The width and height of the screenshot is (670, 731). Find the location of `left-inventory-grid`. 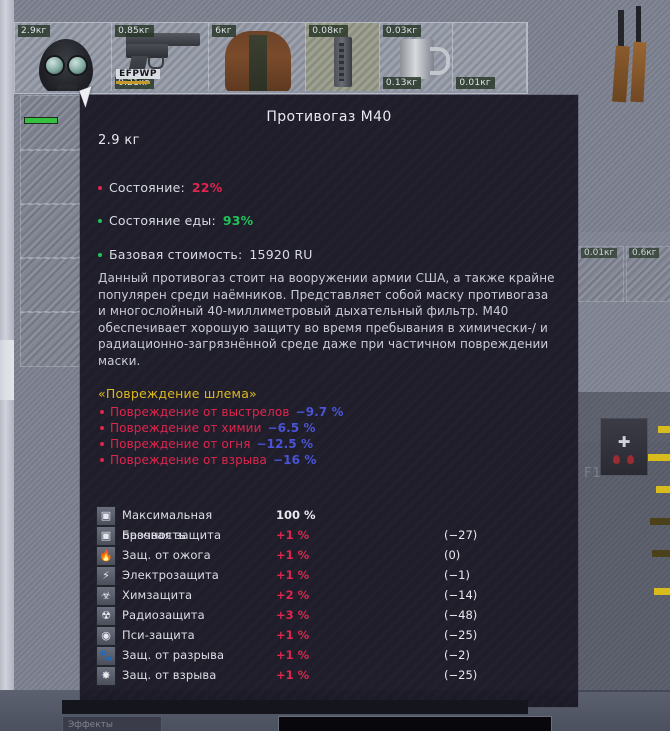

left-inventory-grid is located at coordinates (52, 240).